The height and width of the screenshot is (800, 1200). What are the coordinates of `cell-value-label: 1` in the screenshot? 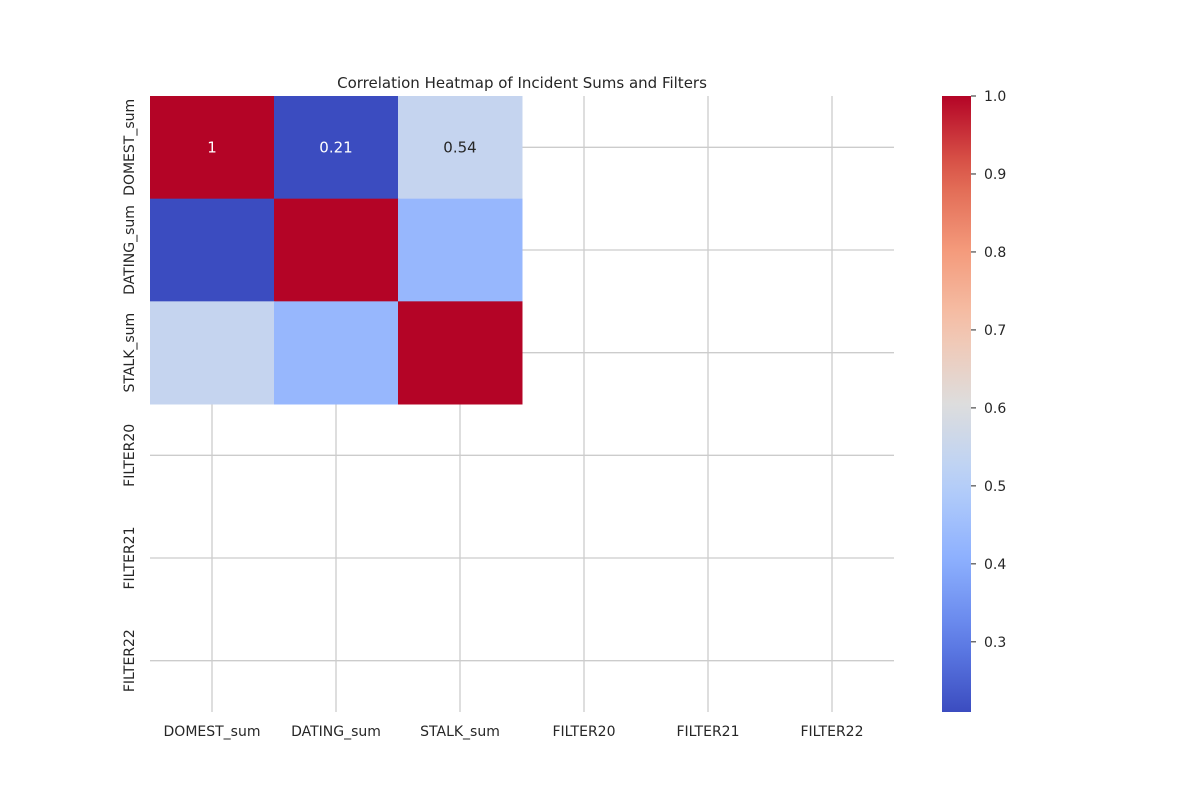 It's located at (212, 147).